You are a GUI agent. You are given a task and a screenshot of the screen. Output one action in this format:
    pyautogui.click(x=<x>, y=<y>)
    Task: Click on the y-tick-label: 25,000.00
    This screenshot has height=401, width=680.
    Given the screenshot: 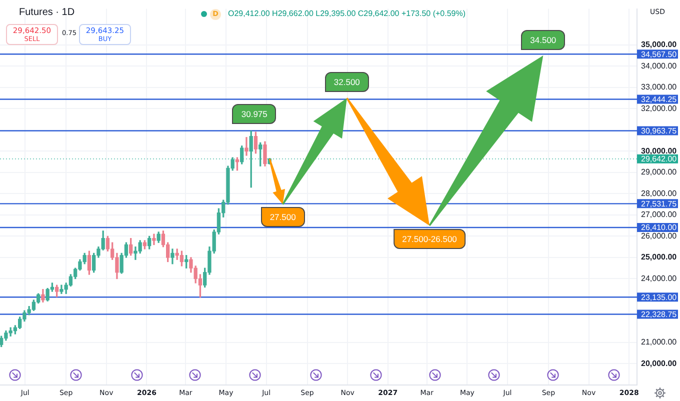 What is the action you would take?
    pyautogui.click(x=659, y=257)
    